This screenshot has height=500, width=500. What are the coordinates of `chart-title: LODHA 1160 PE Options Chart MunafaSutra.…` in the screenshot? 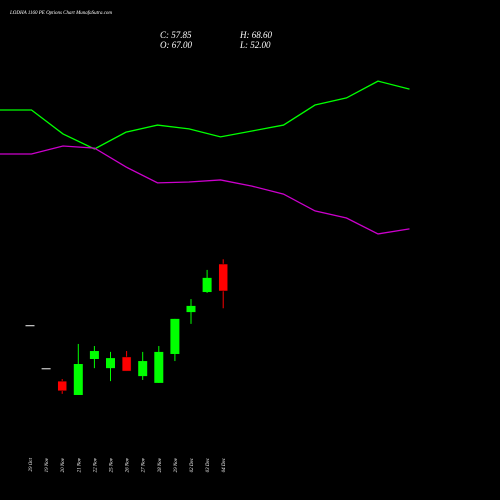 It's located at (60, 13).